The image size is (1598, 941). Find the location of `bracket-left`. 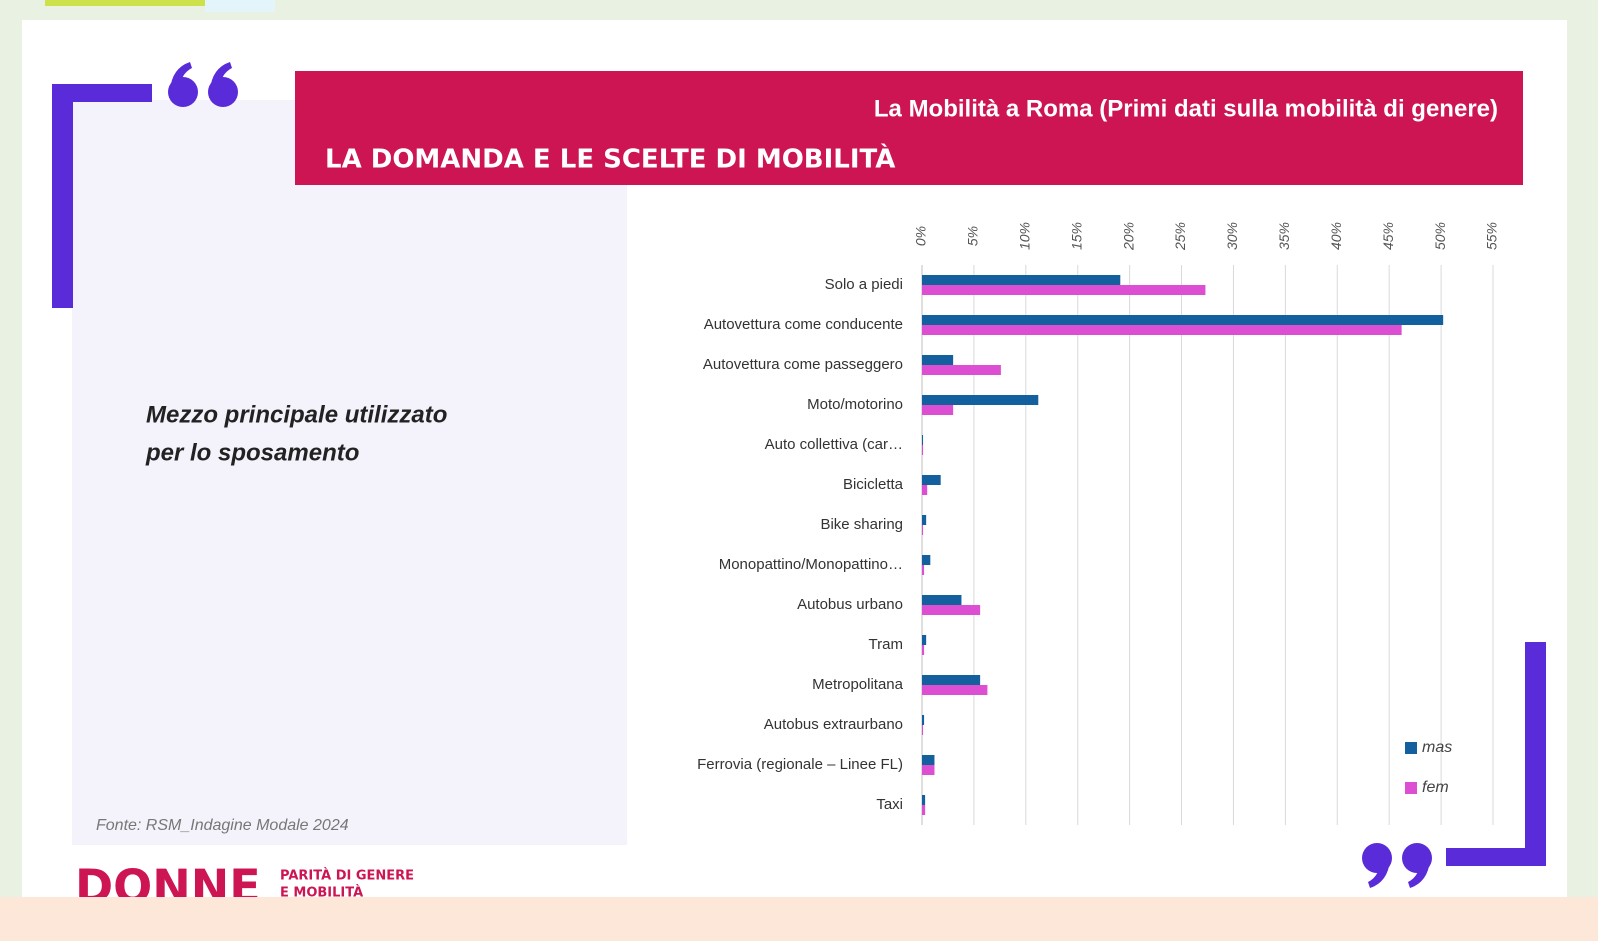

bracket-left is located at coordinates (102, 196).